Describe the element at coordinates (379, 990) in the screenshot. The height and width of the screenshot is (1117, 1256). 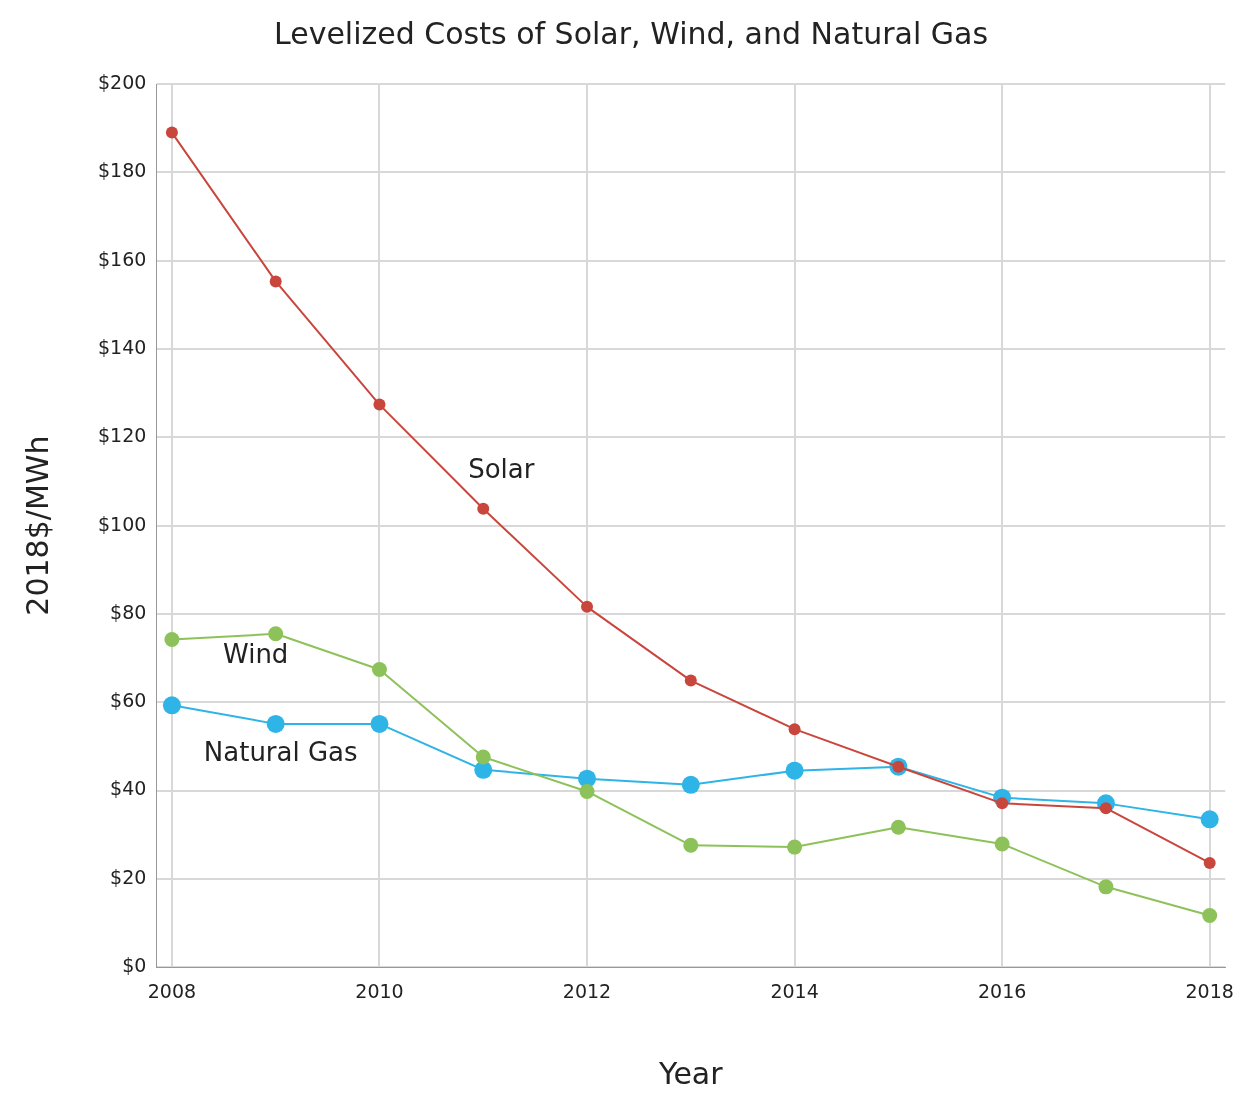
I see `x-tick-label: 2010` at that location.